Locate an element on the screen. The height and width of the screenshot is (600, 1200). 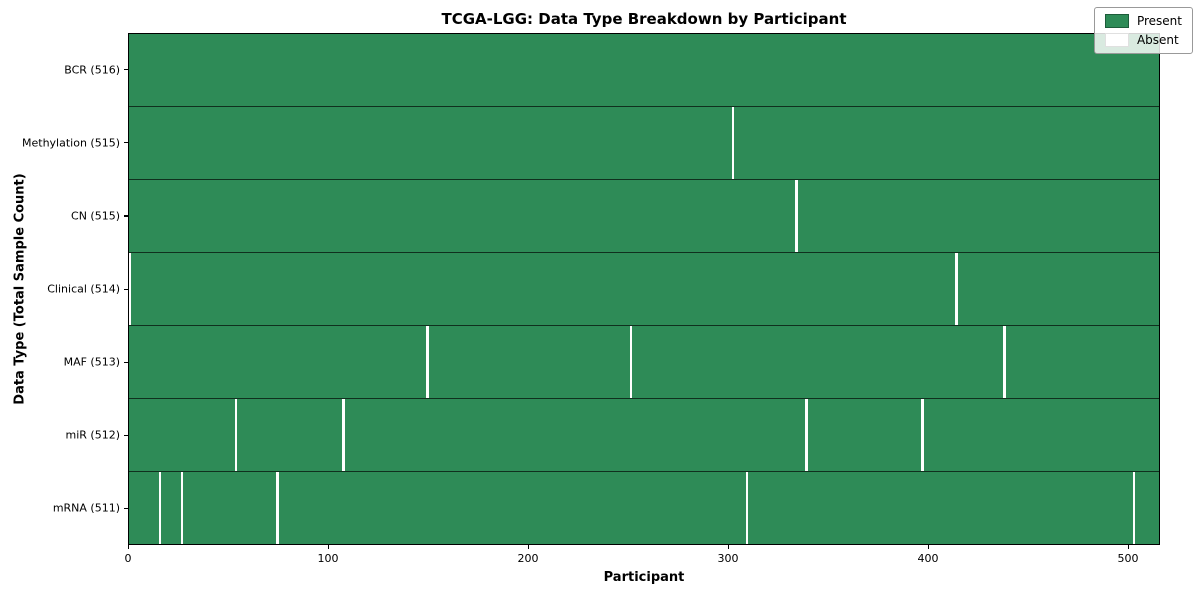
x-axis-title: Participant is located at coordinates (644, 577).